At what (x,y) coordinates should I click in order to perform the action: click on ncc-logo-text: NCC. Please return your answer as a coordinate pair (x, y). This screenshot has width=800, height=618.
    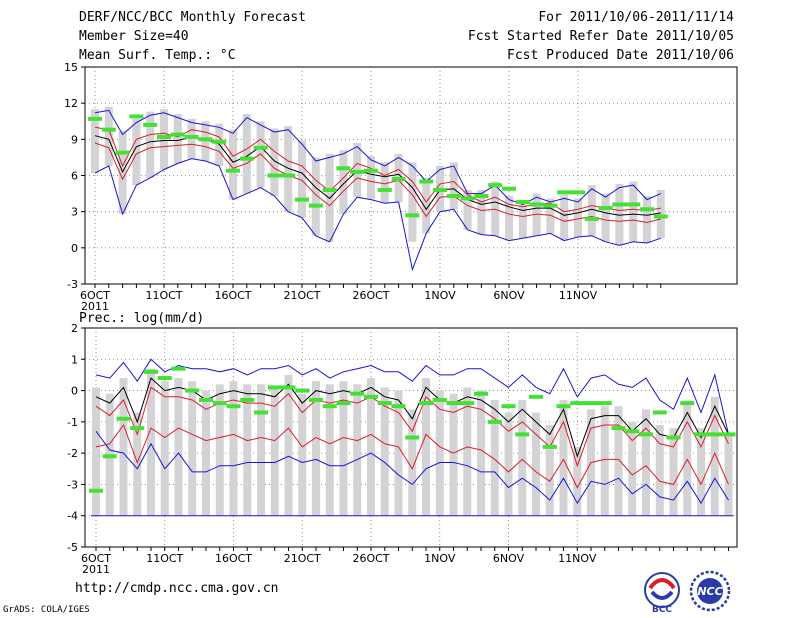
    Looking at the image, I should click on (709, 591).